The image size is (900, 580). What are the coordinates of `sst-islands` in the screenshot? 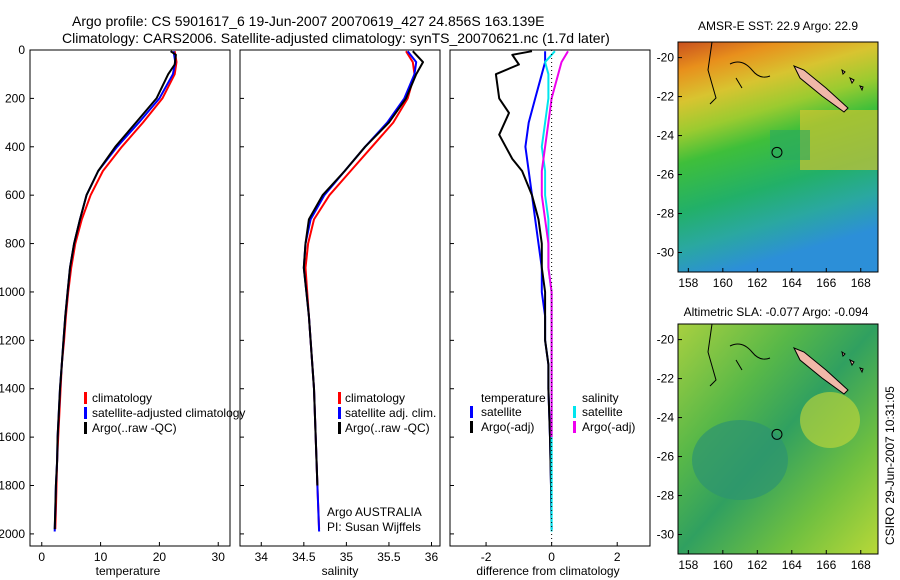 It's located at (852, 80).